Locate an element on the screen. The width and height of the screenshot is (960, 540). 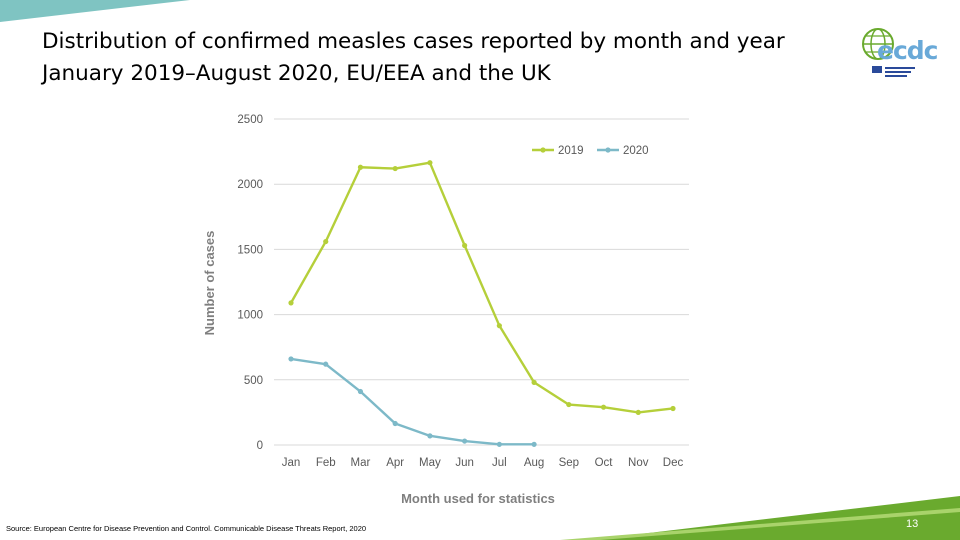
x-tick-label: Jul is located at coordinates (499, 463).